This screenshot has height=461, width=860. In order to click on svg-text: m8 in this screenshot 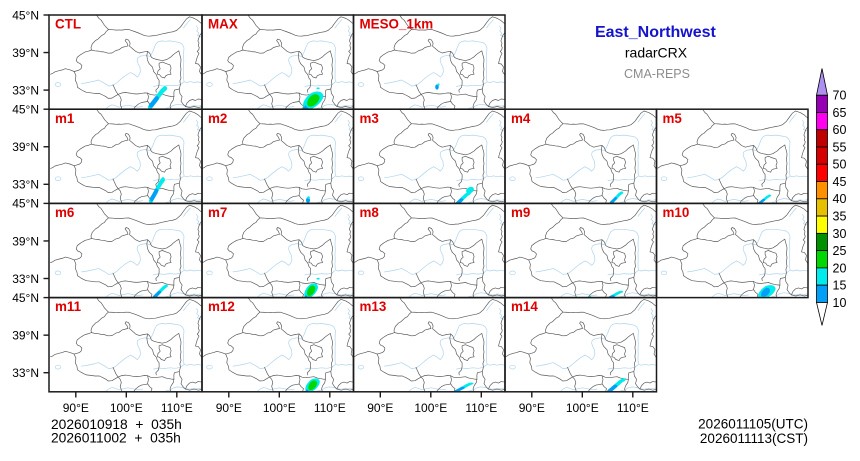, I will do `click(370, 212)`.